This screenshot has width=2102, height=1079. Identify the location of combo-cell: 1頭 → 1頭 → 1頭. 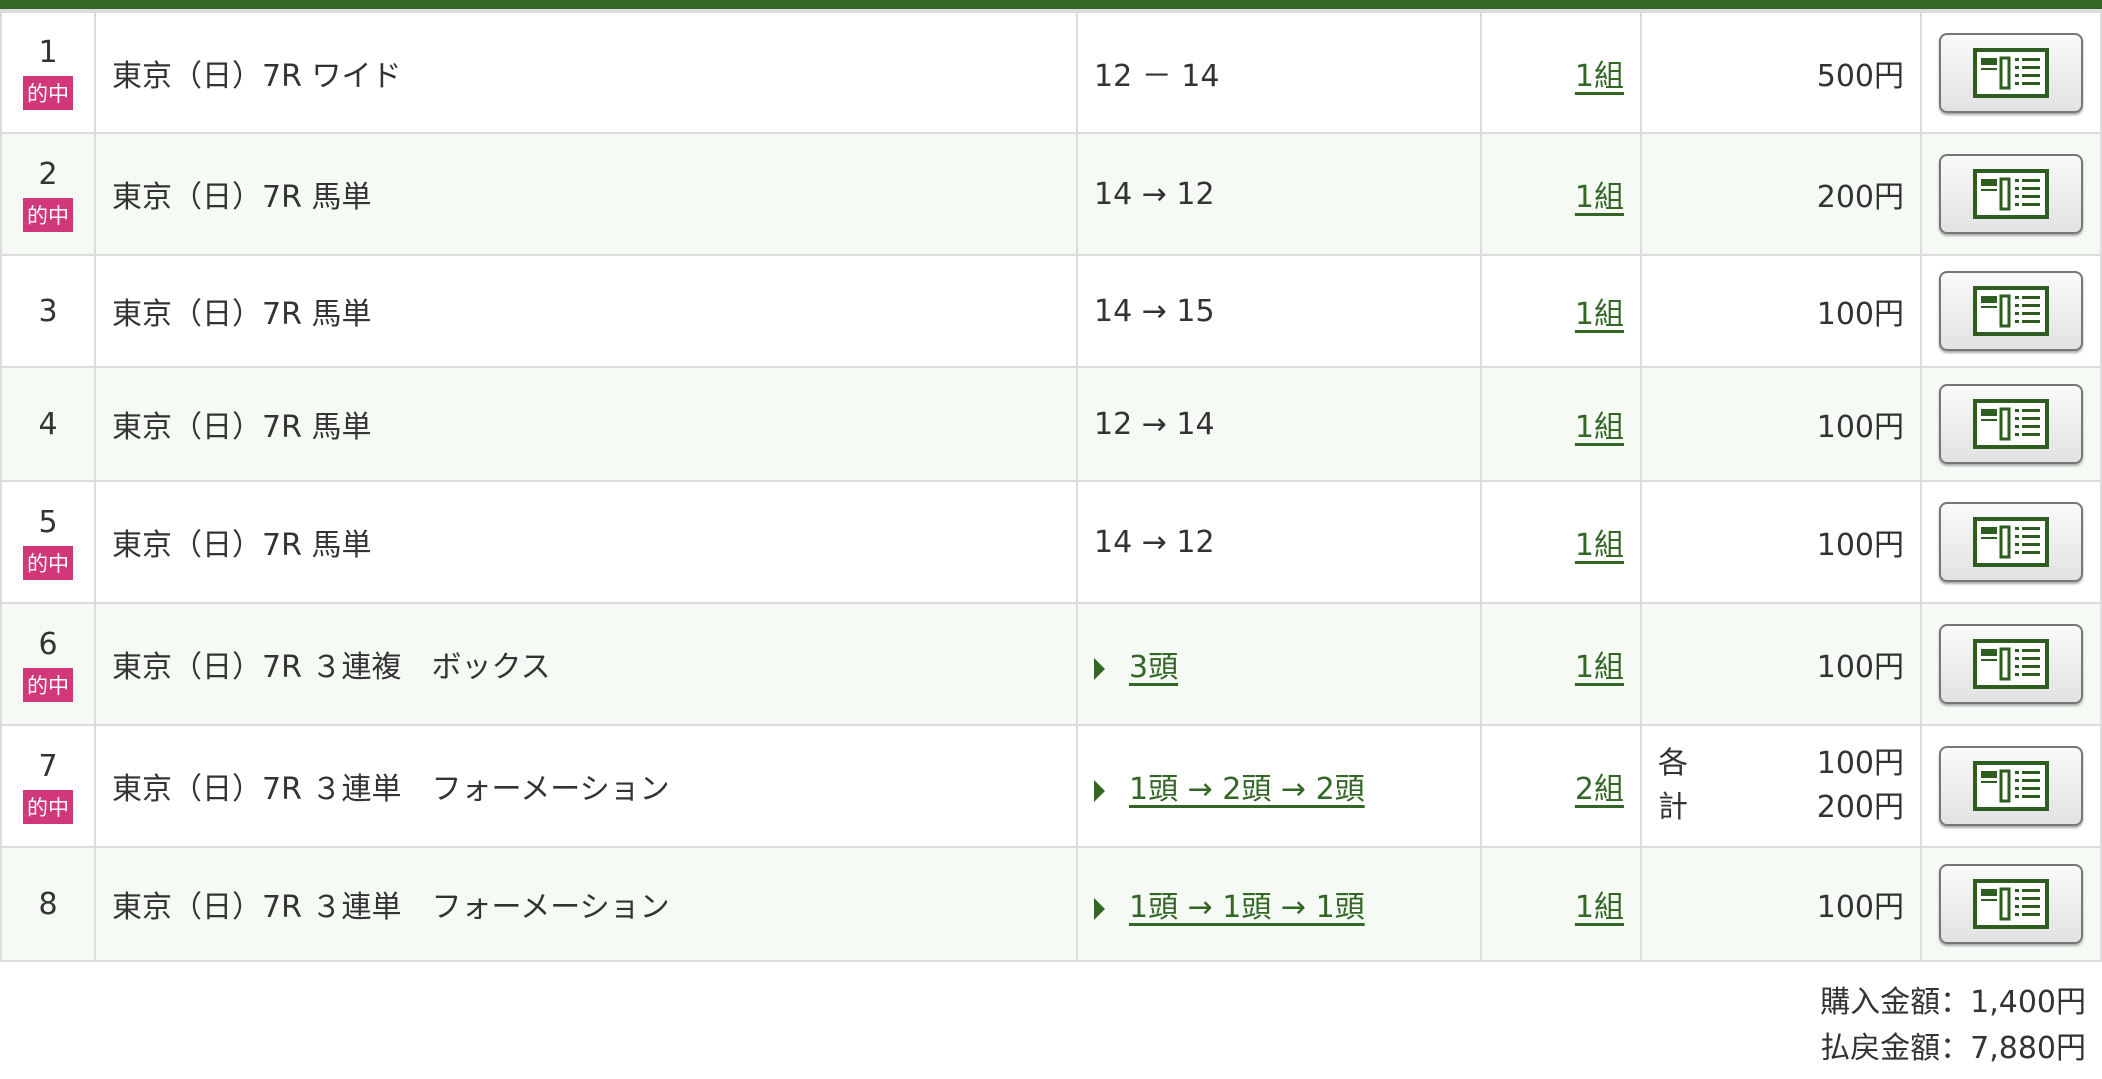
(1279, 904).